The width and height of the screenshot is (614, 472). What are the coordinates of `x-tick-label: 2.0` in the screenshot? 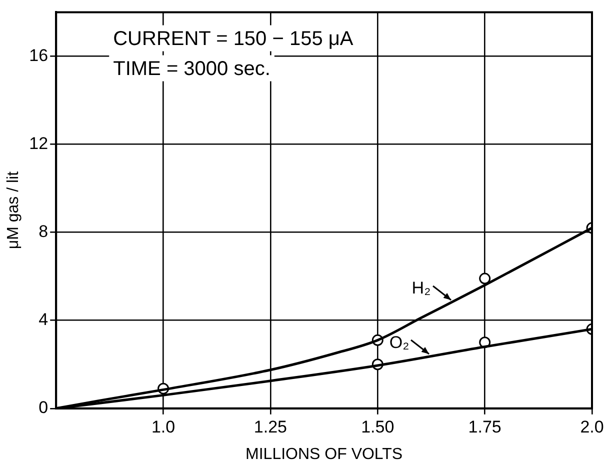 It's located at (592, 426).